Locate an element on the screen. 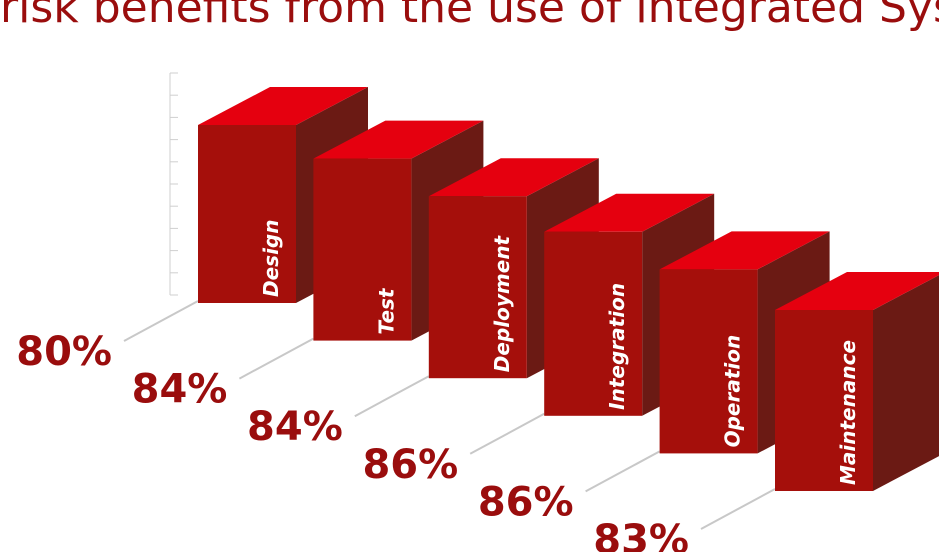 The width and height of the screenshot is (939, 552). category-label: Integration is located at coordinates (617, 346).